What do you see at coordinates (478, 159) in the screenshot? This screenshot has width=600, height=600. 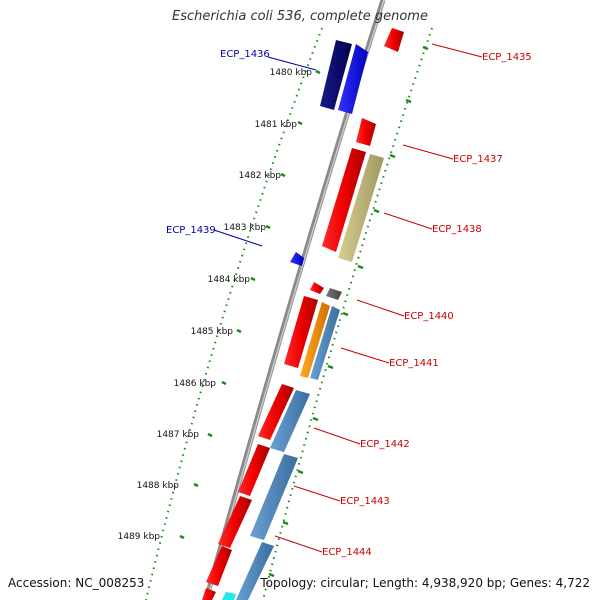 I see `gene-label-ecp1437: ECP_1437` at bounding box center [478, 159].